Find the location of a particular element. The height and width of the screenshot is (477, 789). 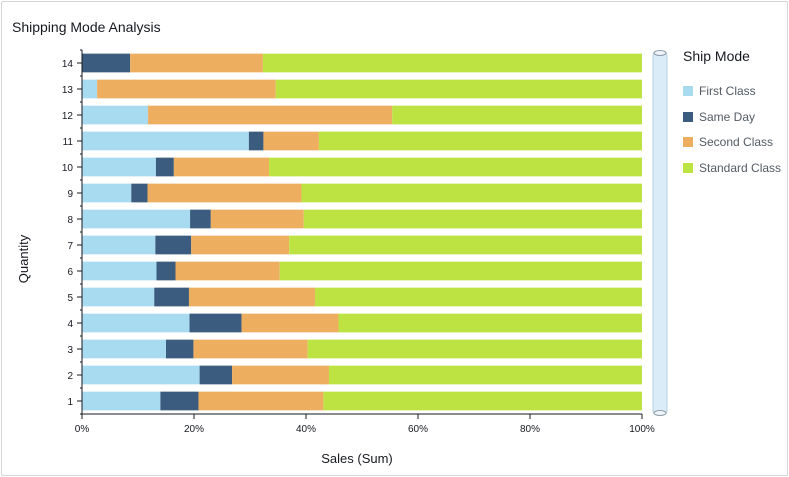

y-tick-label: 14 is located at coordinates (68, 64).